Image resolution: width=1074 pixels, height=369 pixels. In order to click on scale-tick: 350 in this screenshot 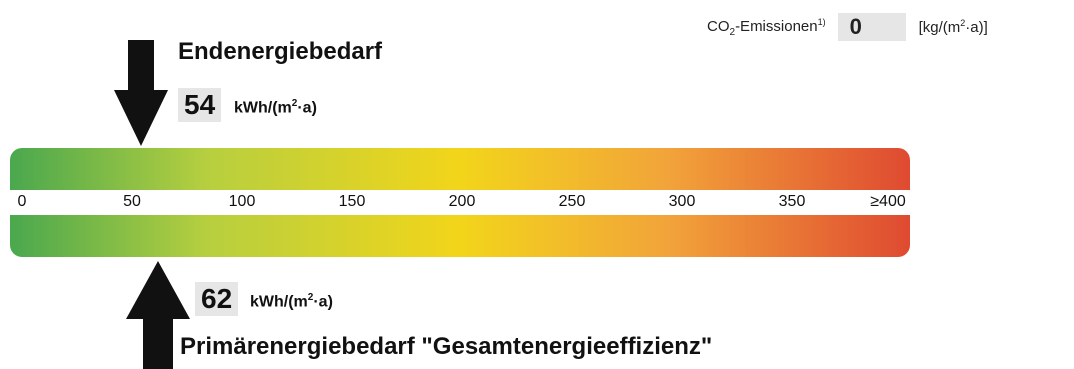, I will do `click(792, 201)`.